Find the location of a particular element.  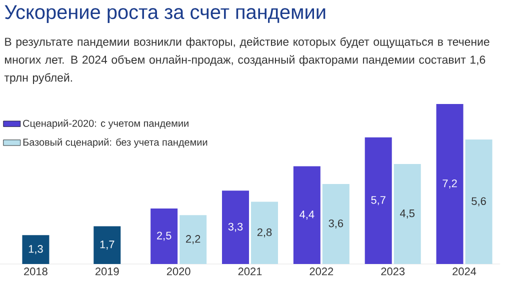

x-tick-label: 2024 is located at coordinates (464, 272).